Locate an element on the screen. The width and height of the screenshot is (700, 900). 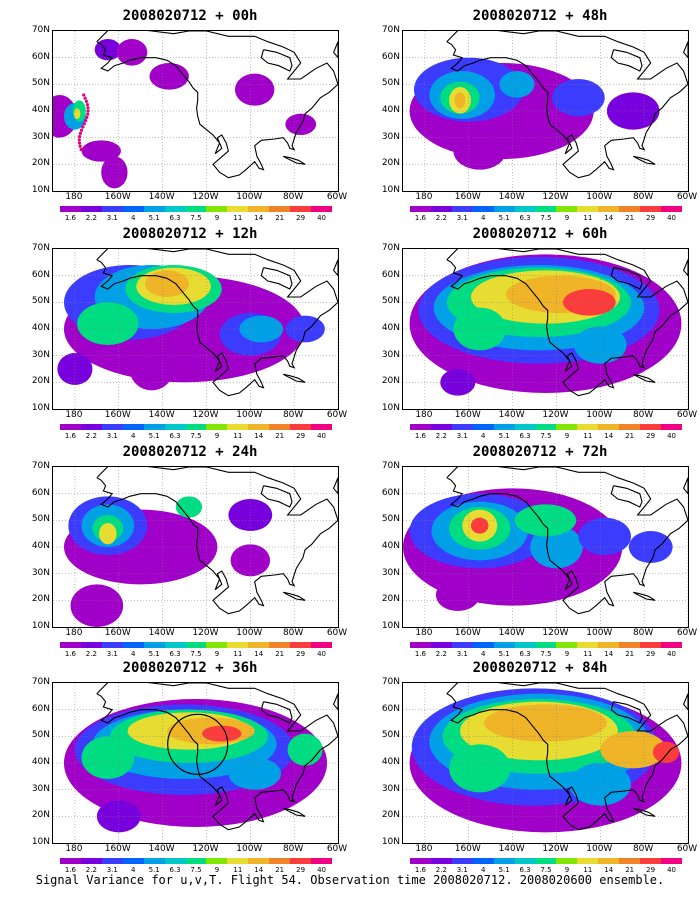
colorbar-label: 5.1 is located at coordinates (154, 218).